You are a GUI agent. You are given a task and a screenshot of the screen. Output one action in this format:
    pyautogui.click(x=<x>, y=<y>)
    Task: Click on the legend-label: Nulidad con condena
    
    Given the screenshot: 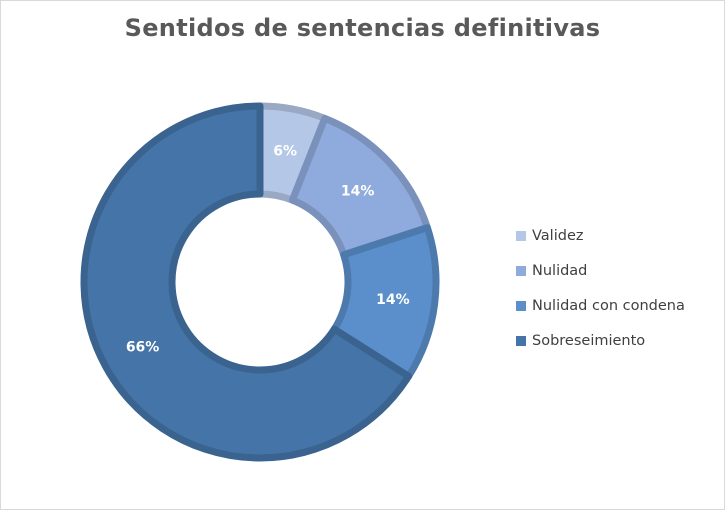 What is the action you would take?
    pyautogui.click(x=608, y=305)
    